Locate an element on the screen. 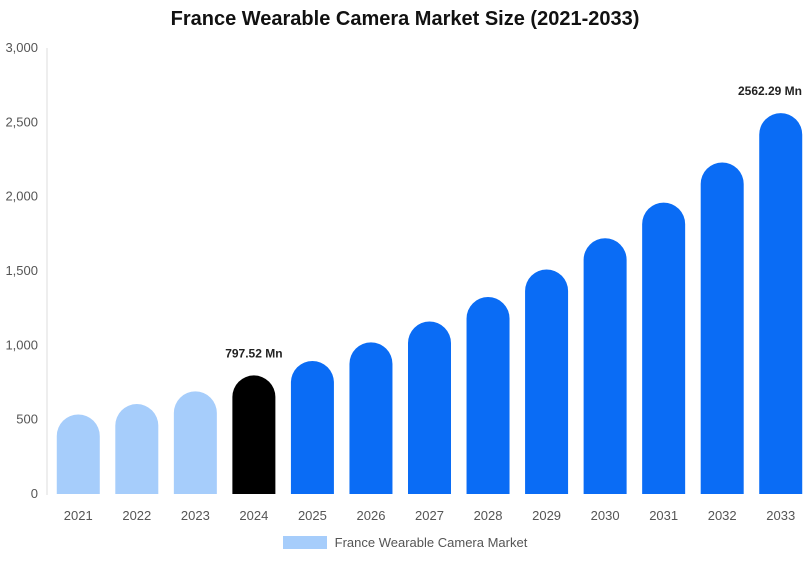  y-tick-label: 1,000 is located at coordinates (21, 344).